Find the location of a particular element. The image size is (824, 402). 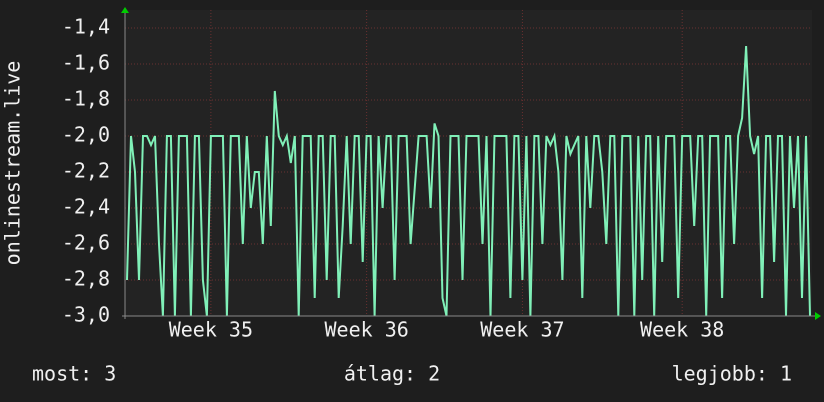

y-tick-label: -1,6 is located at coordinates (86, 63).